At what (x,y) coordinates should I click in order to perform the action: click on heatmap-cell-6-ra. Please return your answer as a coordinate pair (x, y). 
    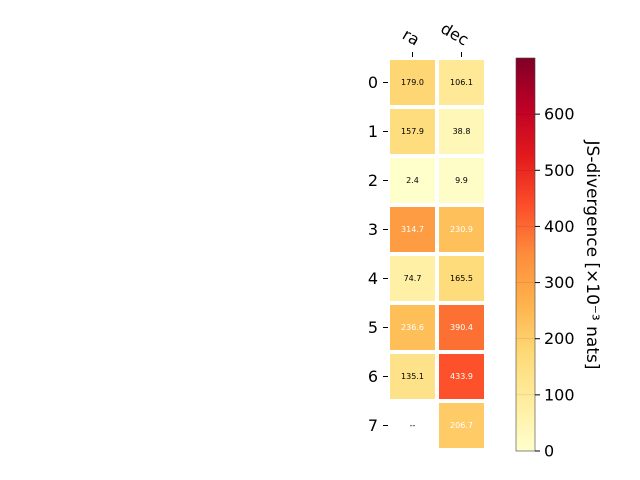
    Looking at the image, I should click on (412, 376).